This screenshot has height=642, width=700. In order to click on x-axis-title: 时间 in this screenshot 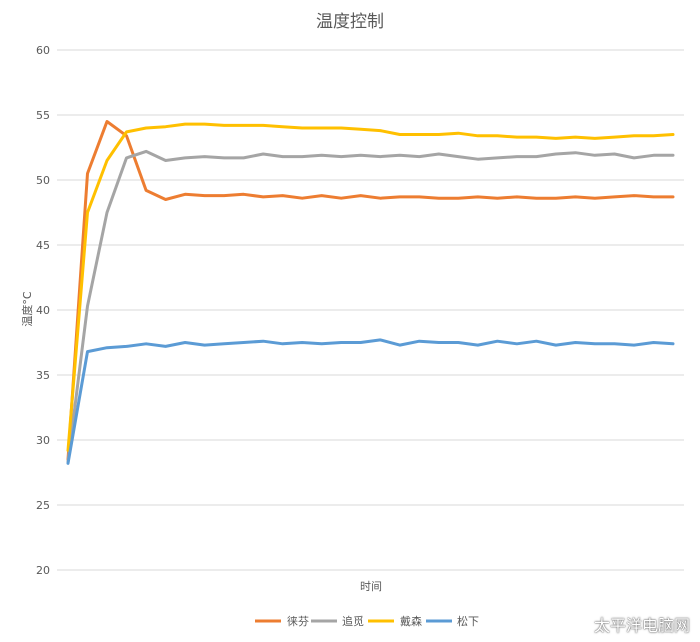, I will do `click(371, 586)`.